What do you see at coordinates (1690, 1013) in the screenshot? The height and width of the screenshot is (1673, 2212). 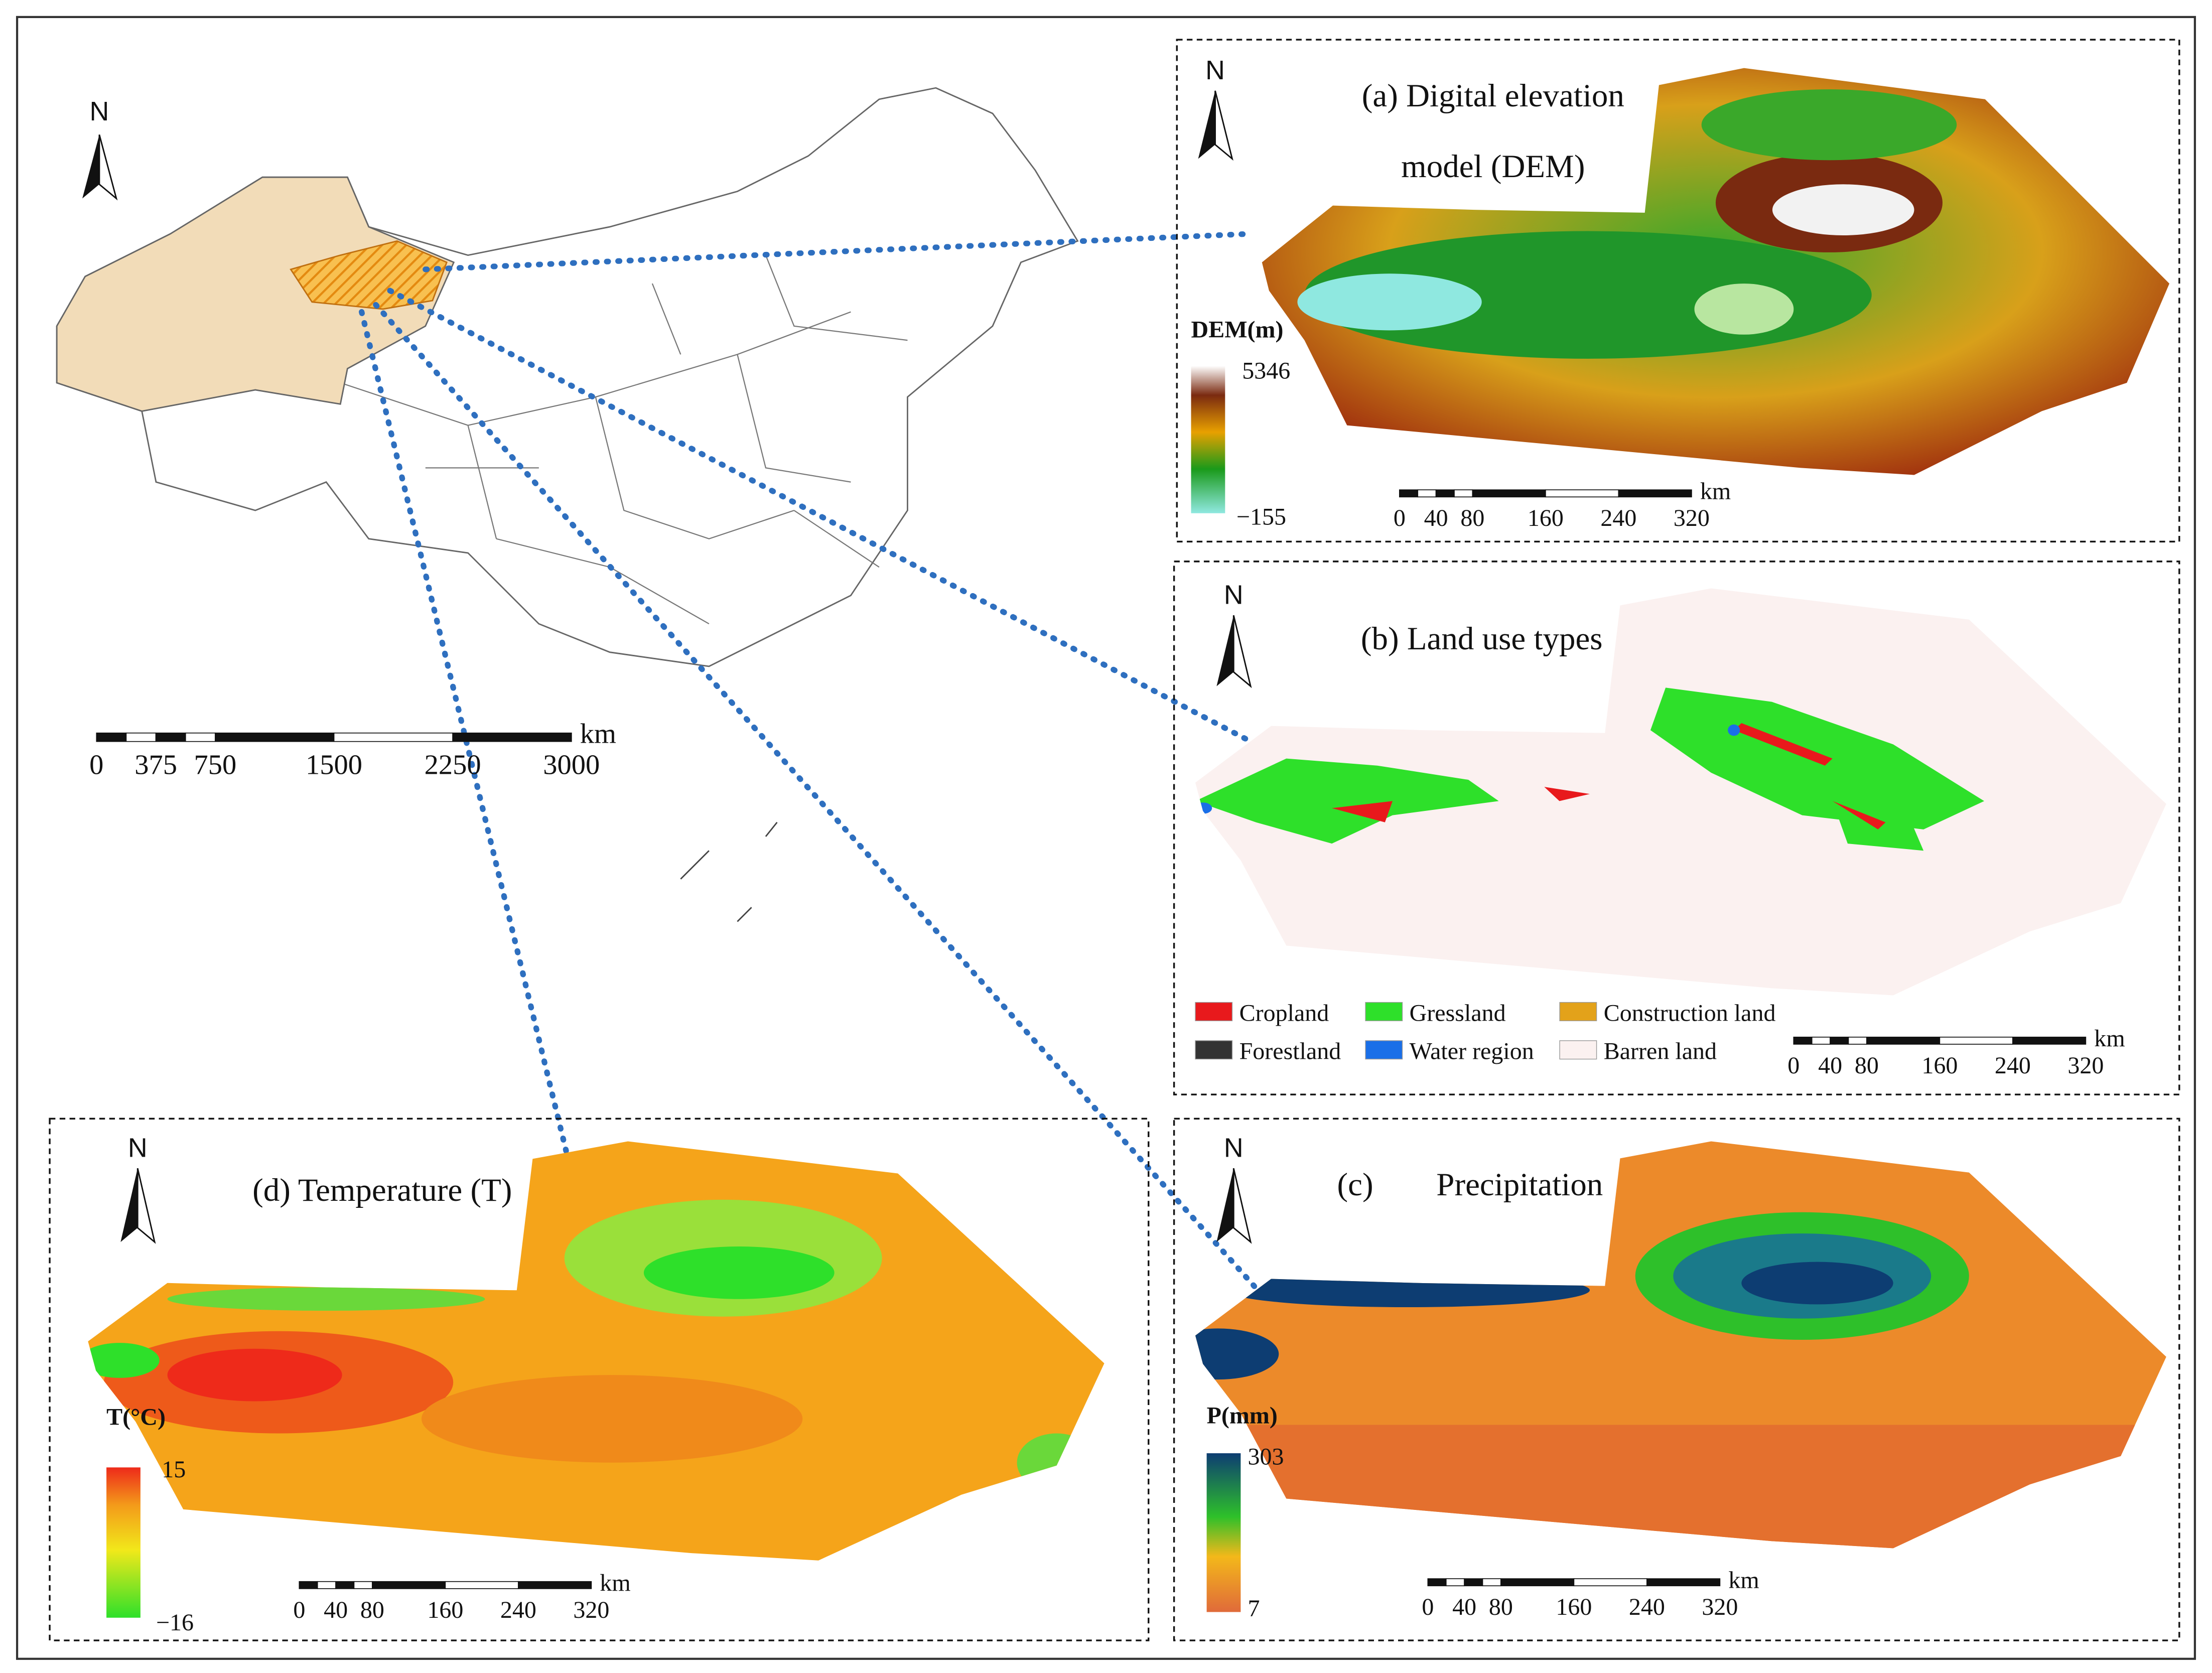 I see `legend-label: Construction land` at bounding box center [1690, 1013].